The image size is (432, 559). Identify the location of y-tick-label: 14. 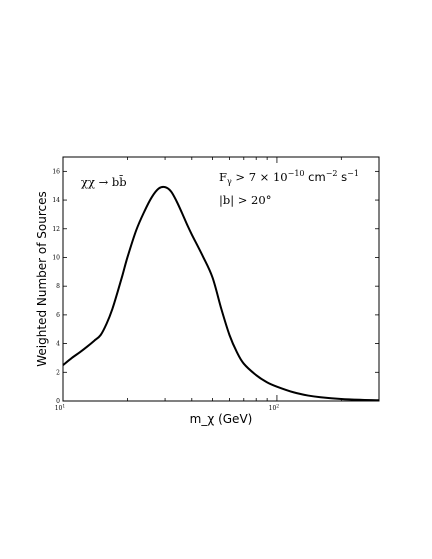
(56, 200).